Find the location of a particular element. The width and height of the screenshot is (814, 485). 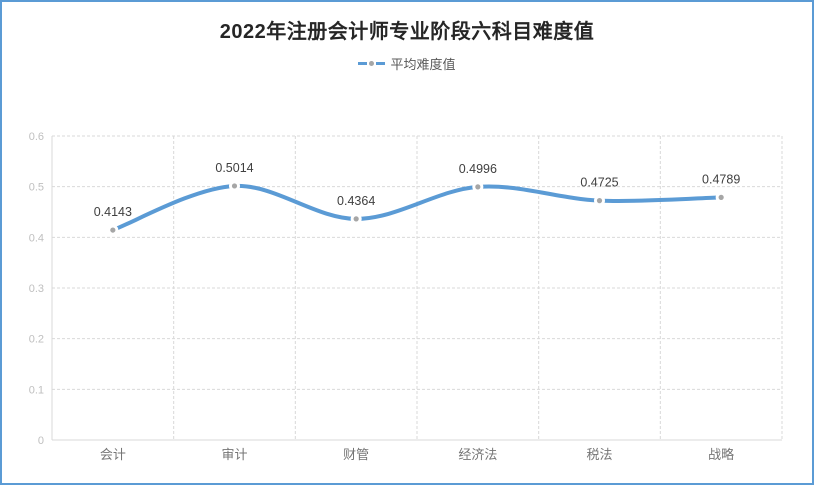

data-label: 0.4364 is located at coordinates (356, 201).